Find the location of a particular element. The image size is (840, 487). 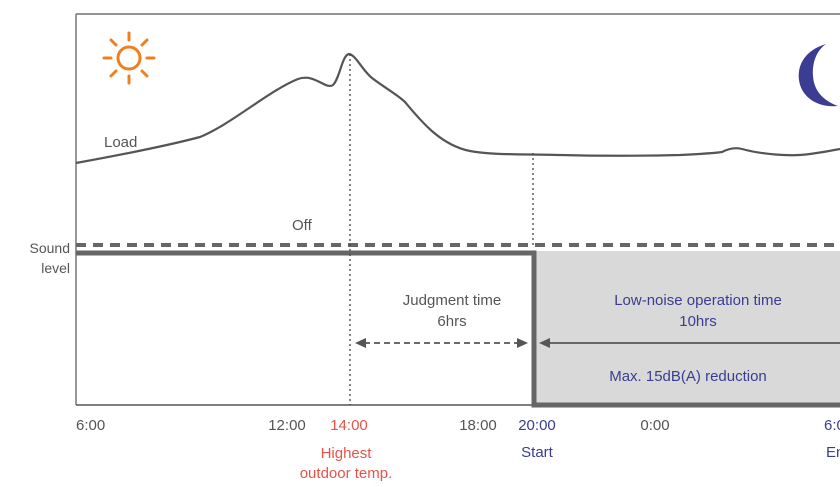

tick-label-6-00-end: 6:00 is located at coordinates (832, 425).